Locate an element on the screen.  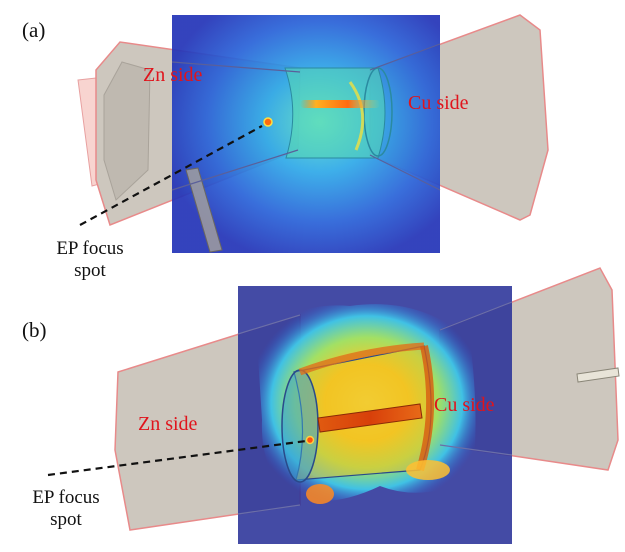
panel-a-streak is located at coordinates (340, 104).